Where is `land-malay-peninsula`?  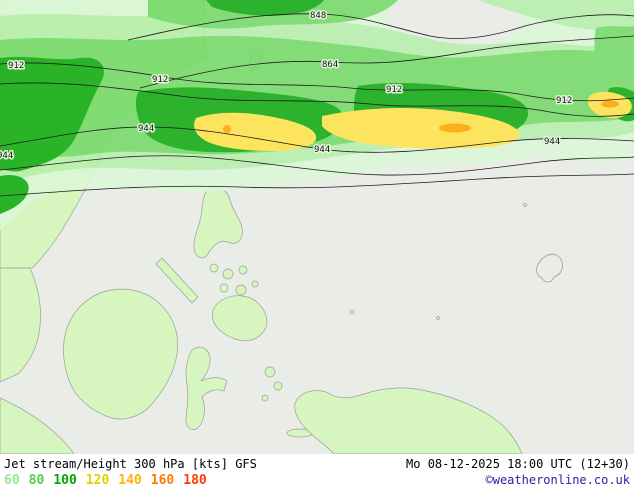
land-malay-peninsula is located at coordinates (20, 325).